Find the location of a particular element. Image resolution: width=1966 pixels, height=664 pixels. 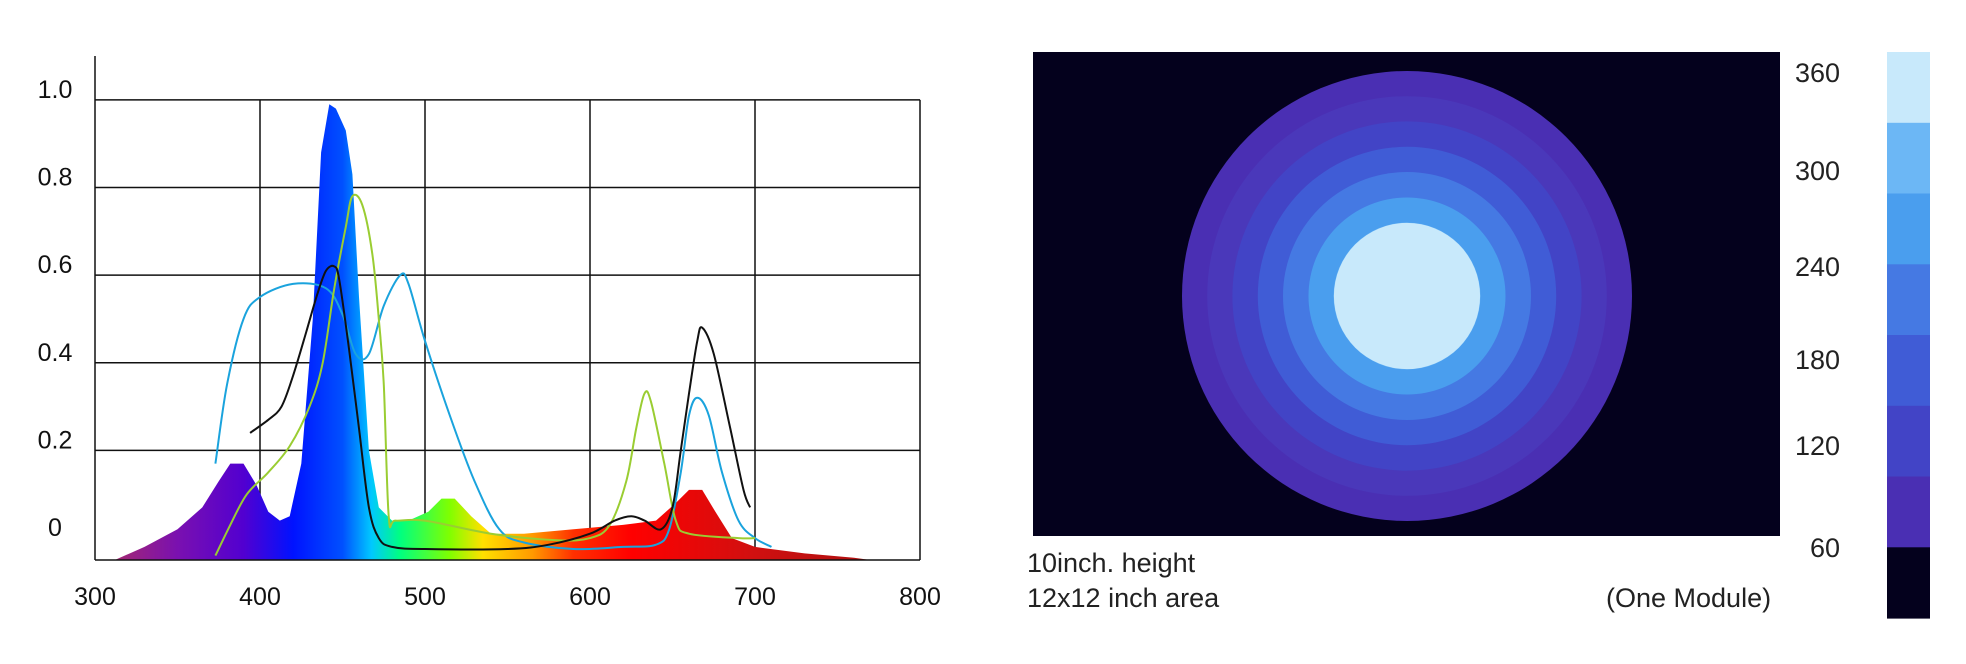

height-label: 10inch. height is located at coordinates (1111, 563).